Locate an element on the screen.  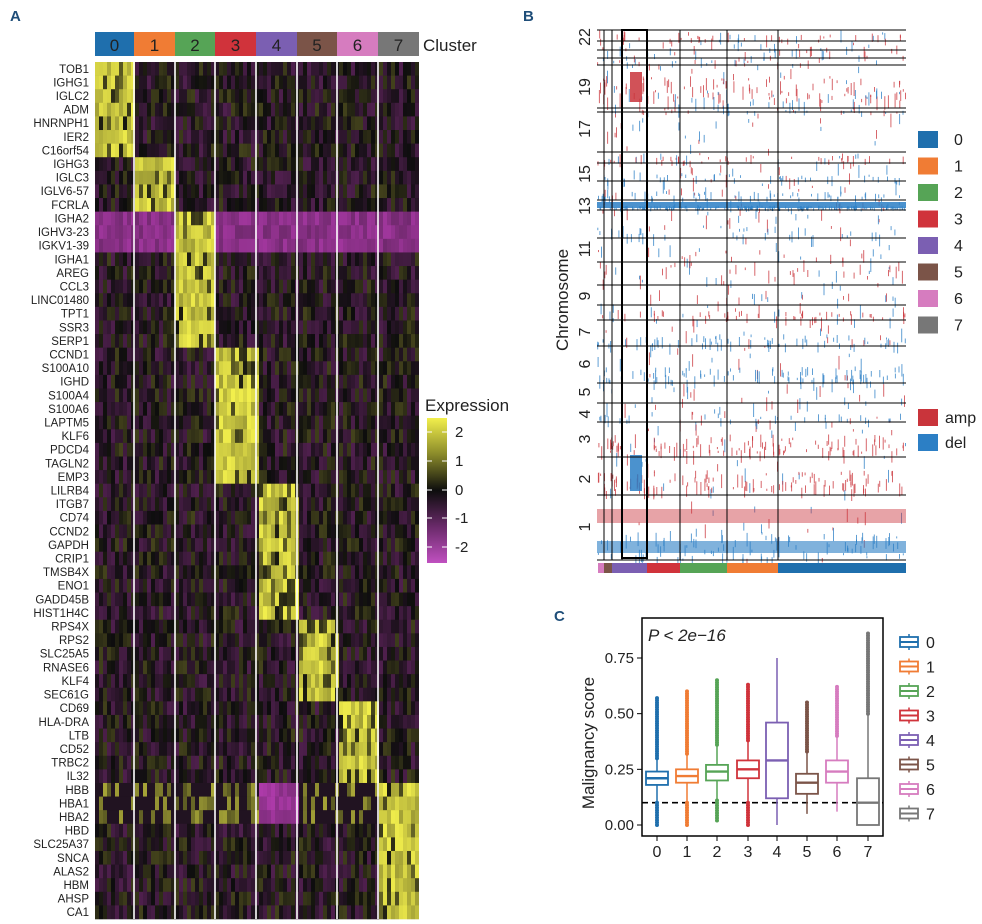
cluster-bar-segment is located at coordinates (317, 44).